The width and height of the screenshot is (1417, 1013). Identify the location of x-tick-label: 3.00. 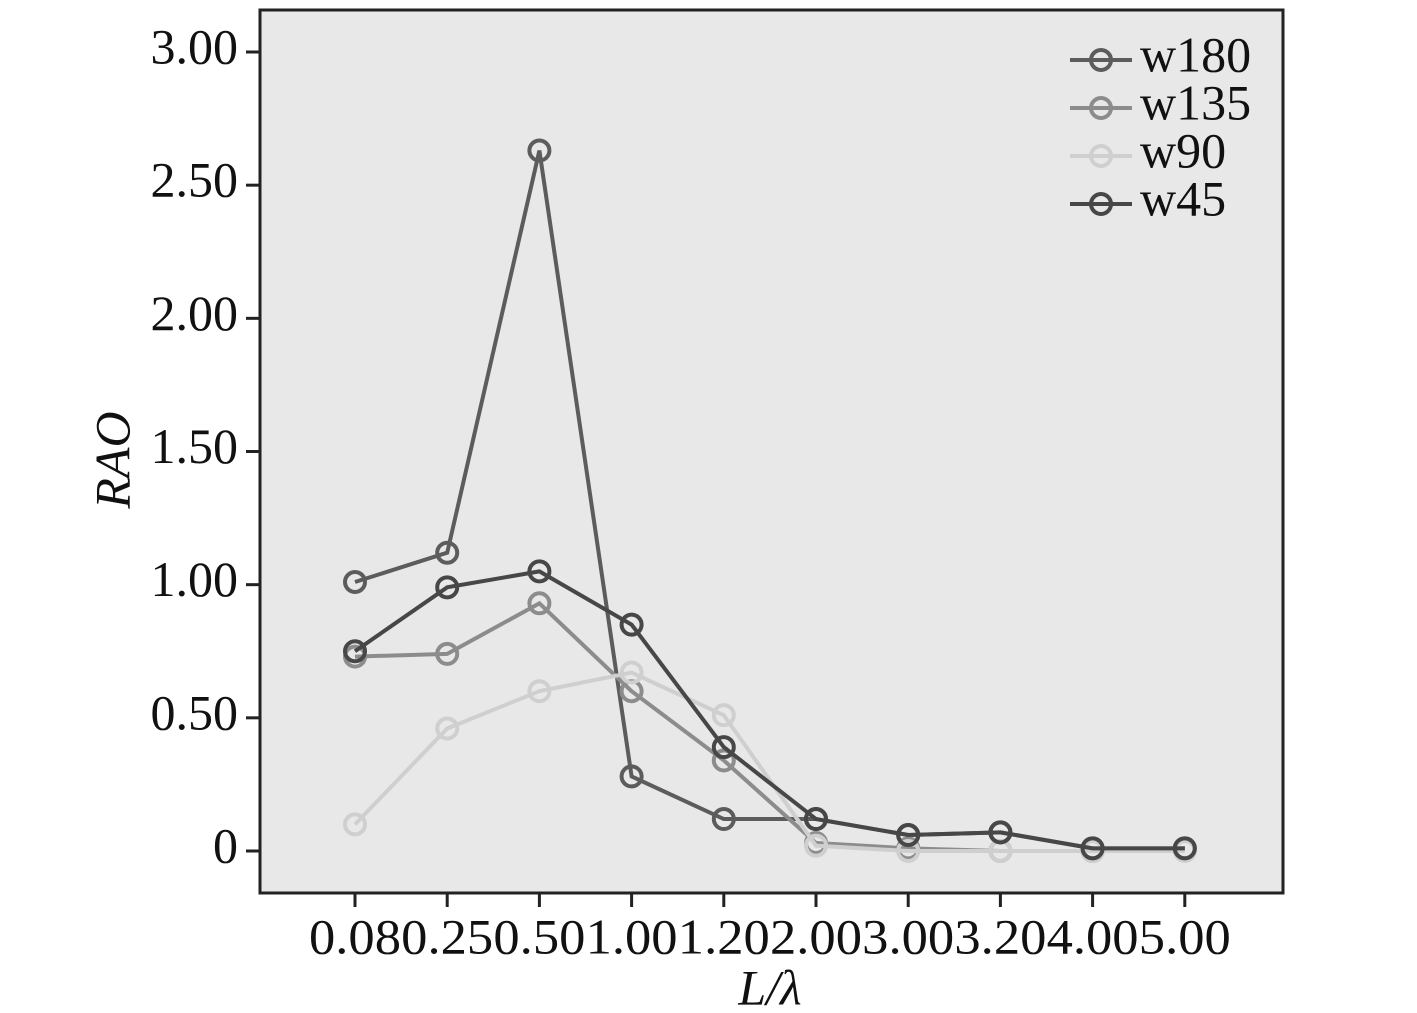
(908, 936).